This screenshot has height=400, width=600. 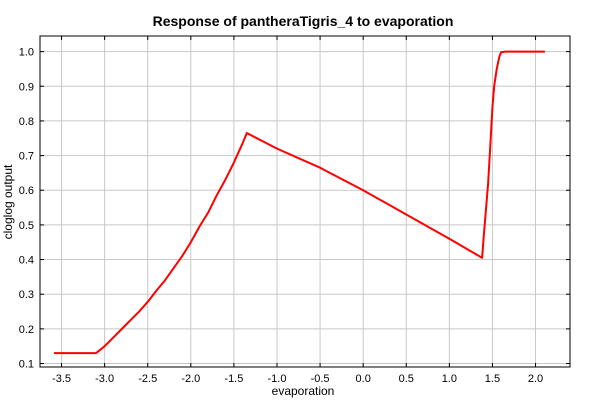 What do you see at coordinates (8, 201) in the screenshot?
I see `y-axis-label: cloglog output` at bounding box center [8, 201].